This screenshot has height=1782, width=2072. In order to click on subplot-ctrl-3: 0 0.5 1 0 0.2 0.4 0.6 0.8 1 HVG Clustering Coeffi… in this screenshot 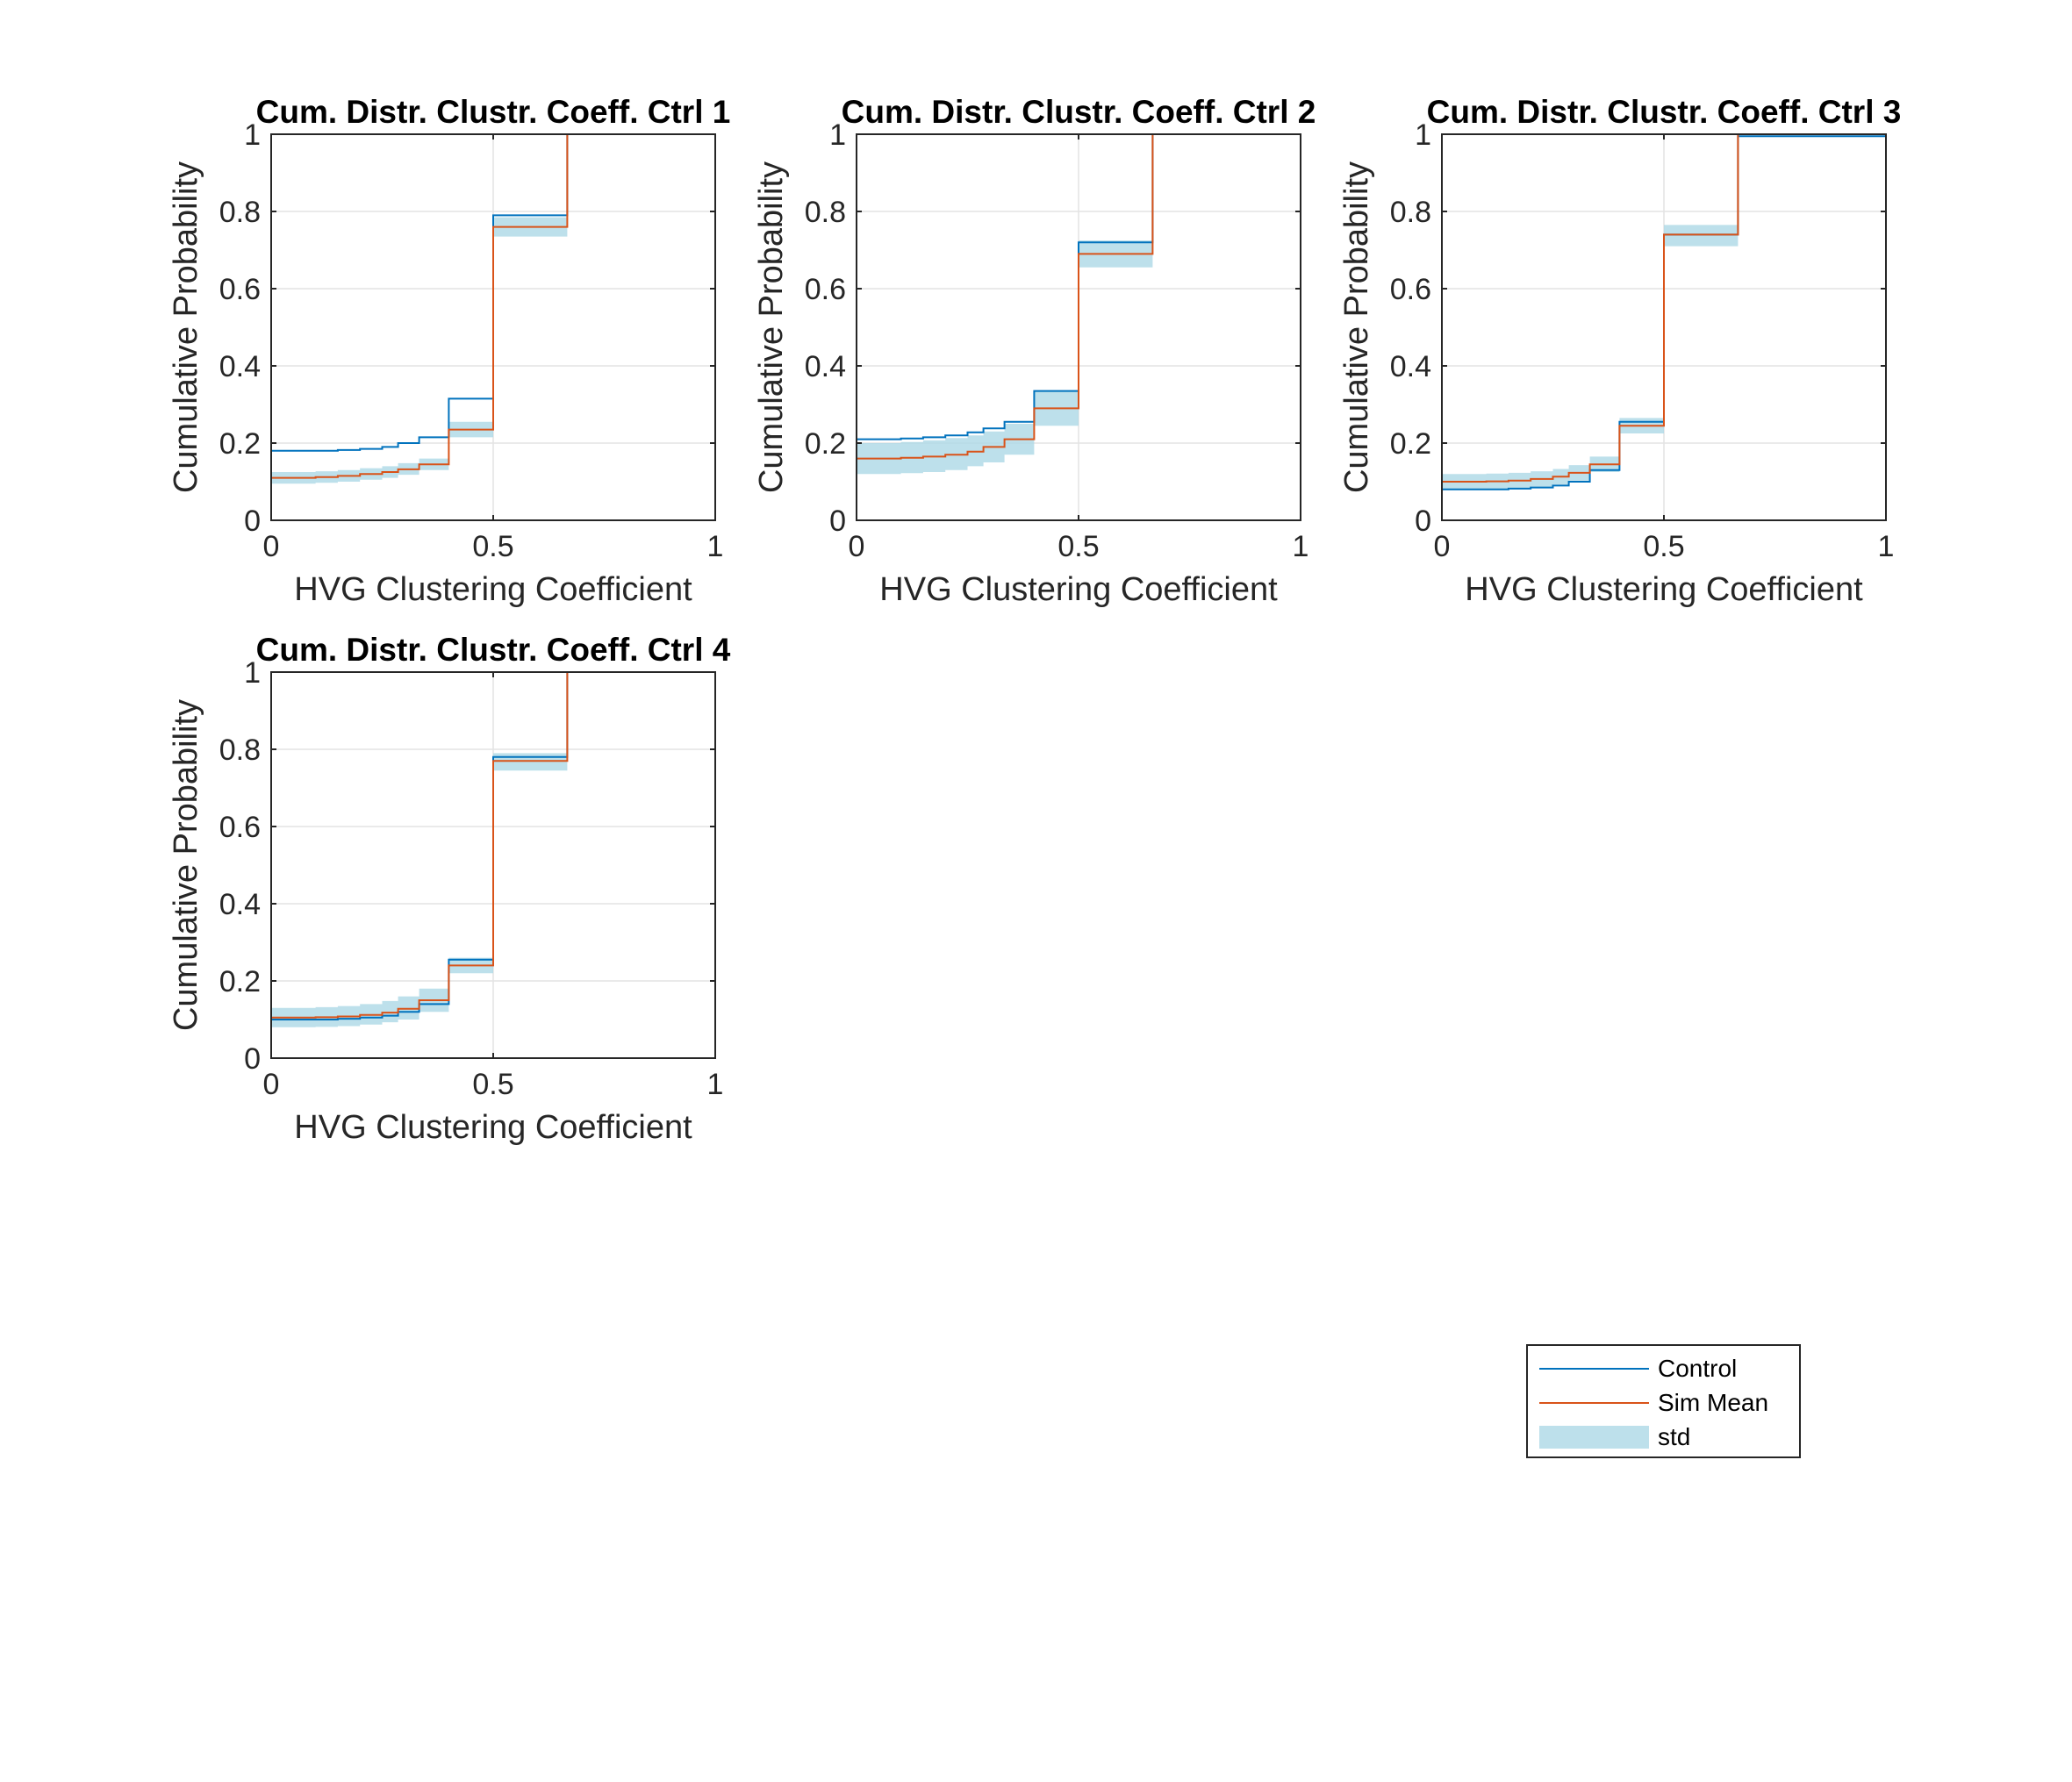, I will do `click(1620, 351)`.